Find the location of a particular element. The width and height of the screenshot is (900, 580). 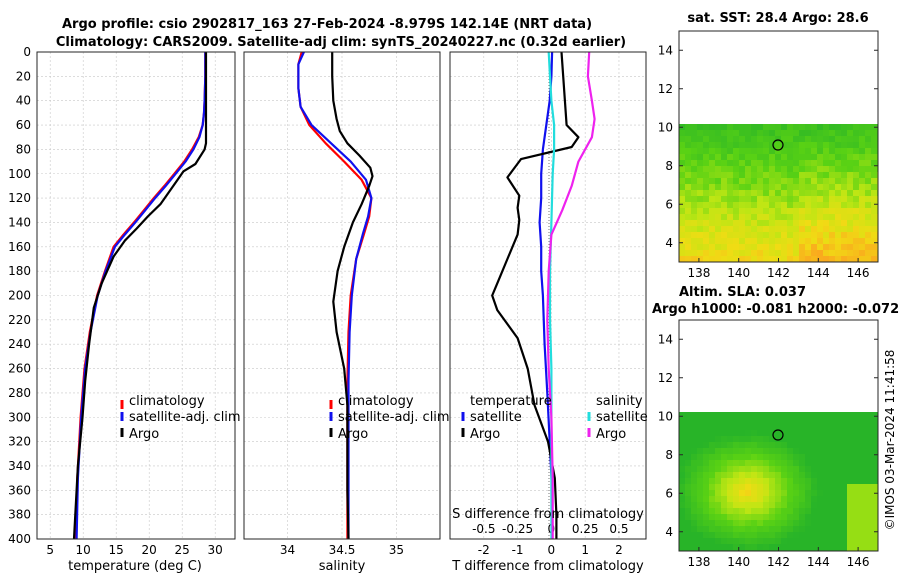

depth-tick-label: 260 is located at coordinates (19, 369).